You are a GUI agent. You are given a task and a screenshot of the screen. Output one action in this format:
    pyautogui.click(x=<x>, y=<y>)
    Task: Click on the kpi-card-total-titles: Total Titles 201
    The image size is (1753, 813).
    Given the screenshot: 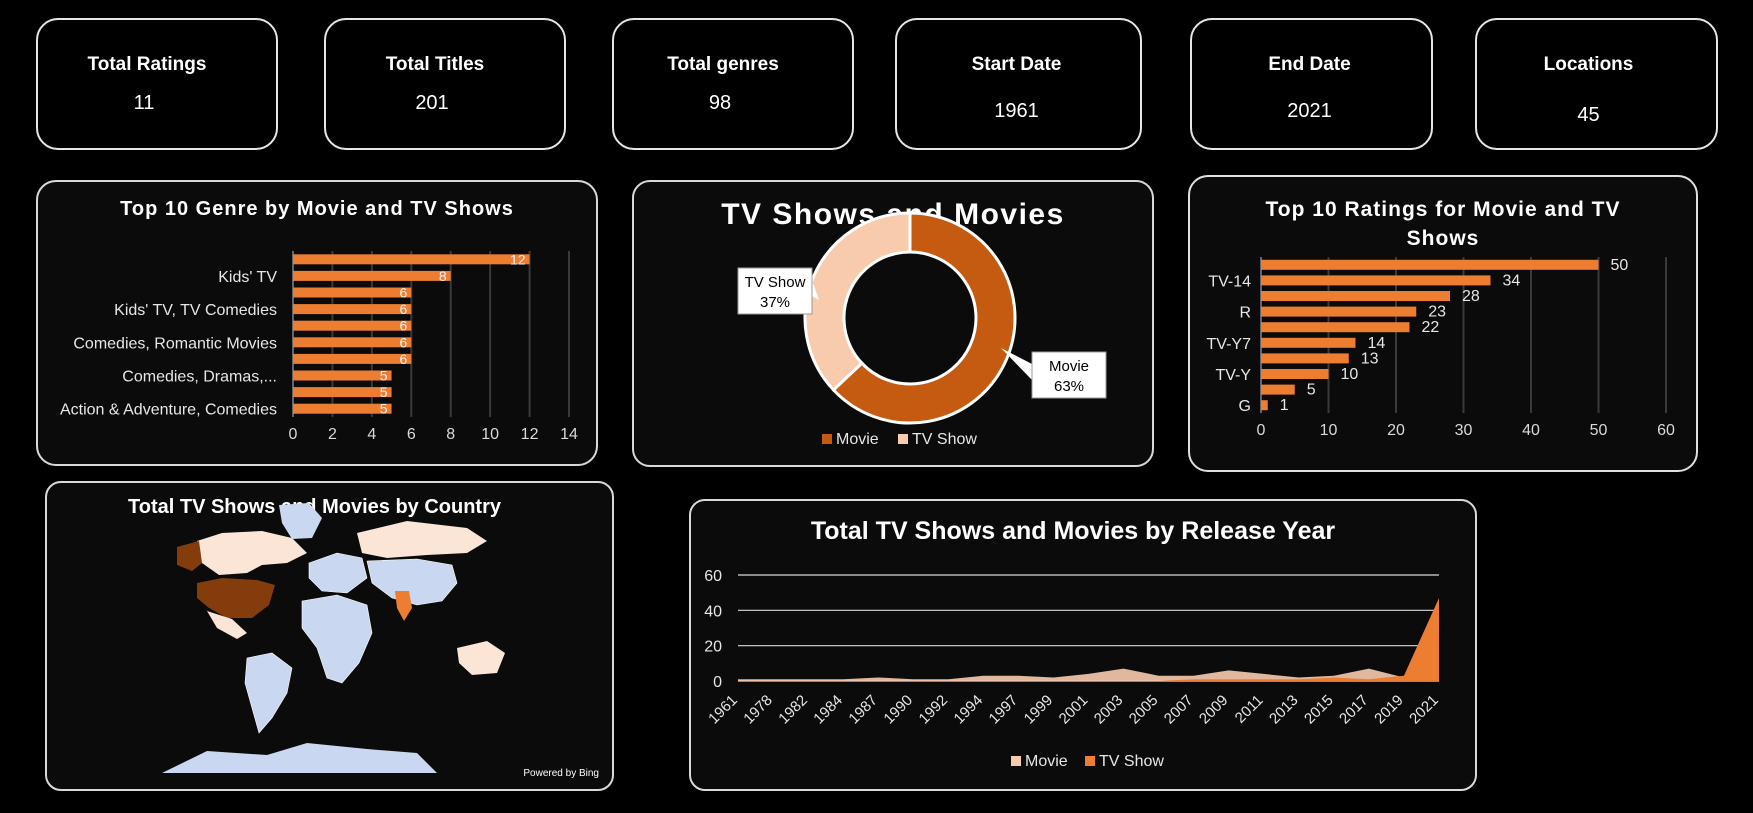 What is the action you would take?
    pyautogui.click(x=445, y=84)
    